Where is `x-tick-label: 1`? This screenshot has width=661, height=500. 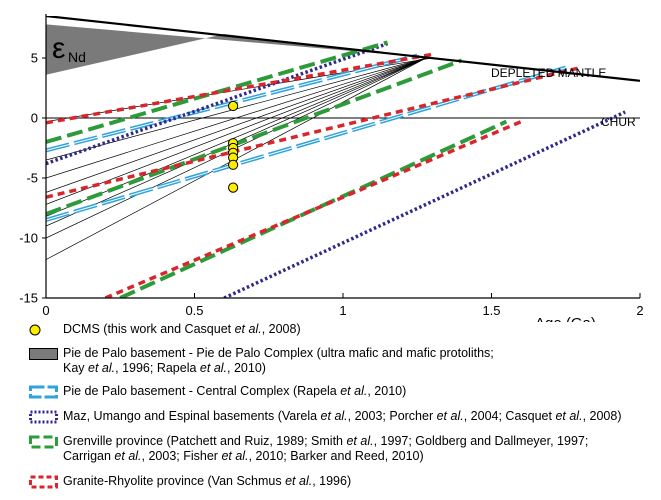
x-tick-label: 1 is located at coordinates (342, 310).